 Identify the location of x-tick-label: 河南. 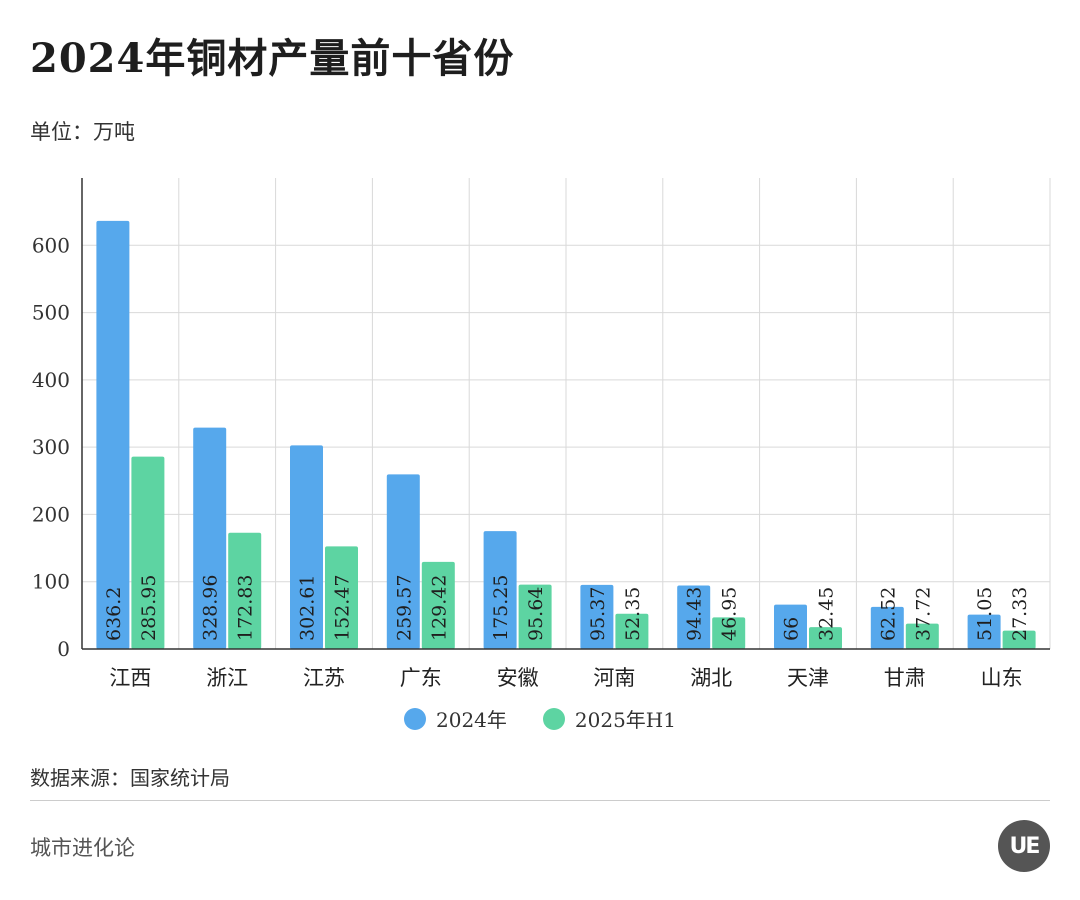
(614, 678).